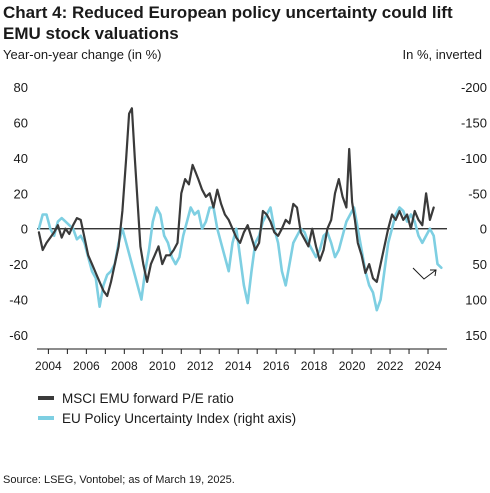  Describe the element at coordinates (428, 366) in the screenshot. I see `x-tick-label: 2024` at that location.